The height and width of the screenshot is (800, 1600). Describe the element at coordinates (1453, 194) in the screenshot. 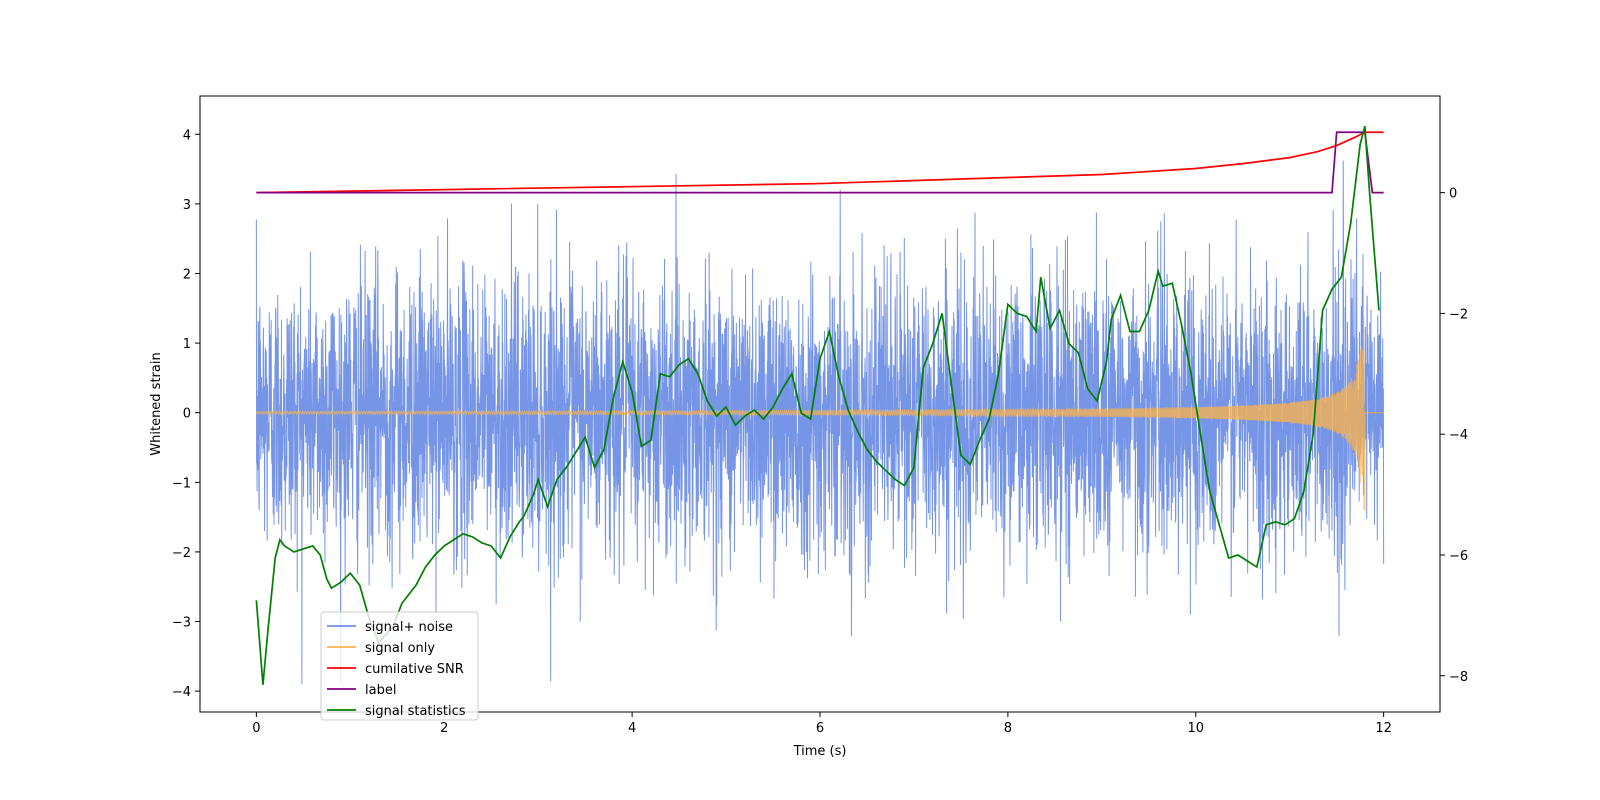

I see `y2-tick-label: 0` at that location.